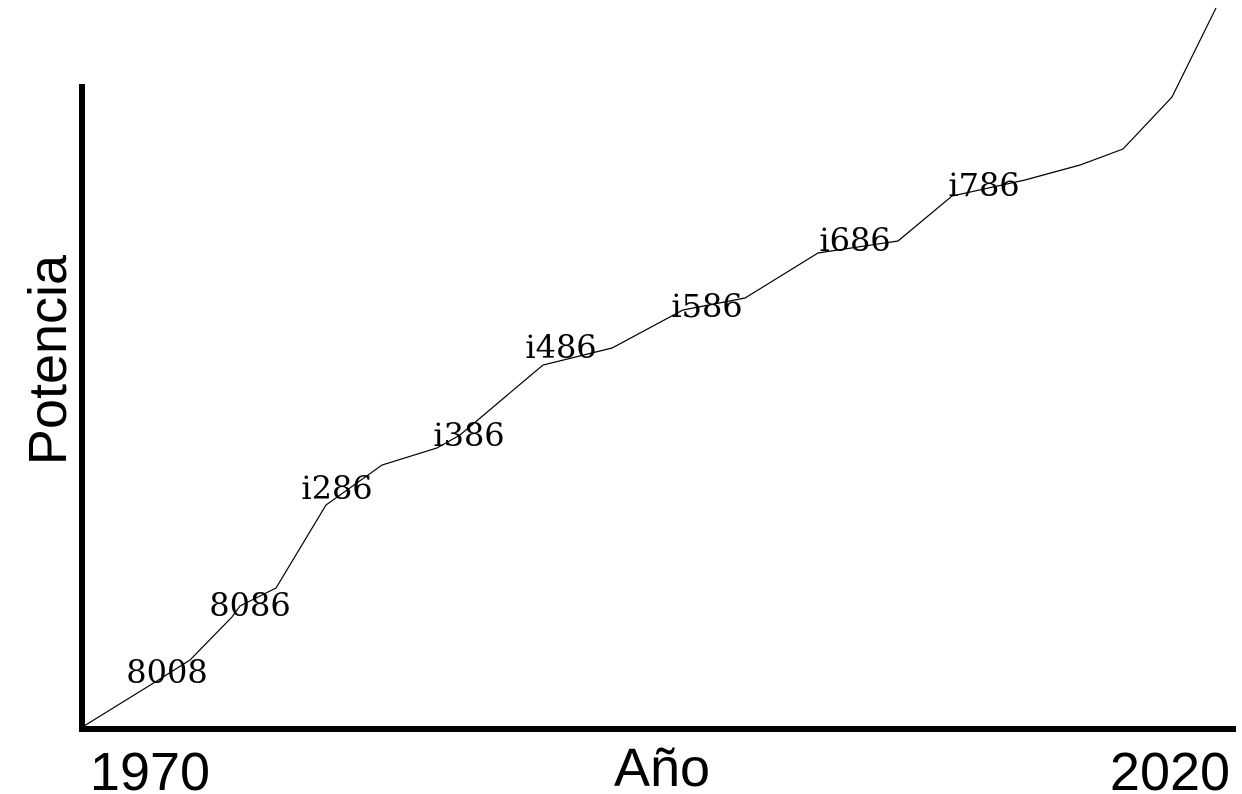 This screenshot has height=794, width=1242. I want to click on point-label-i586: i586, so click(706, 306).